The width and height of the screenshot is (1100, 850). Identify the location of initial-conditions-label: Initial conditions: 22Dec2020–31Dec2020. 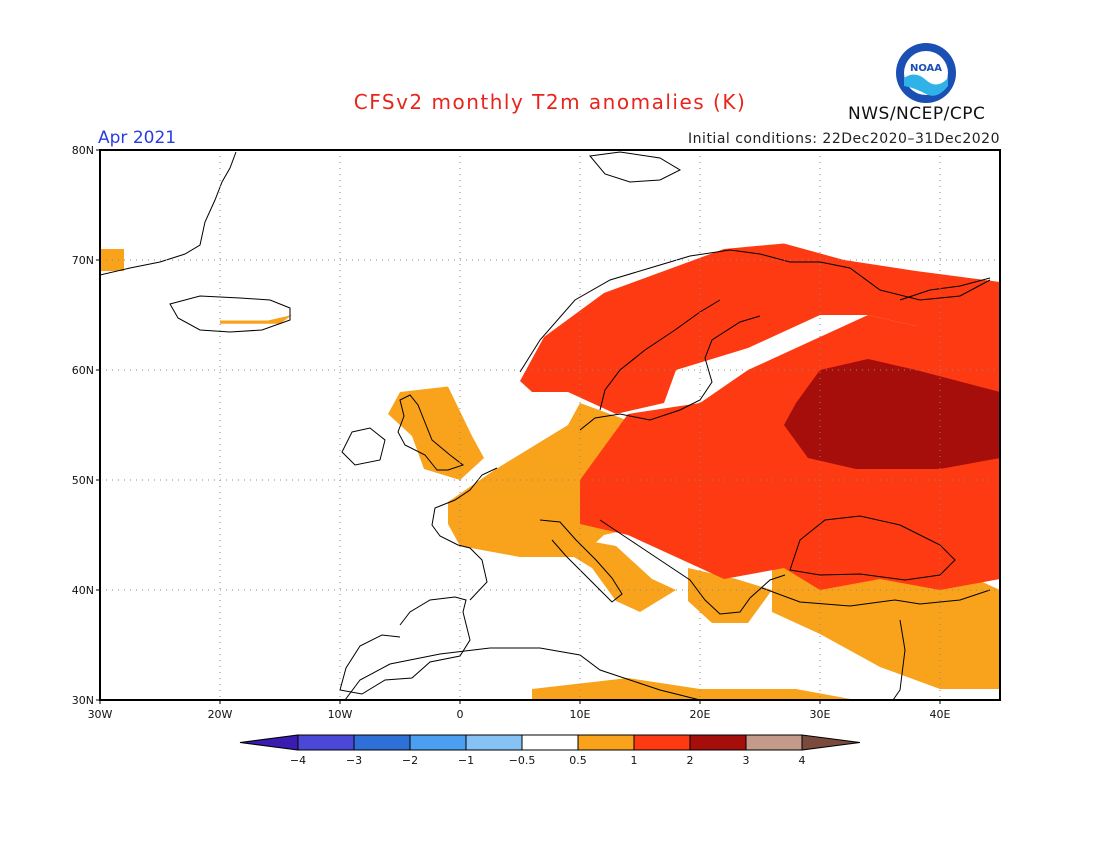
(844, 139).